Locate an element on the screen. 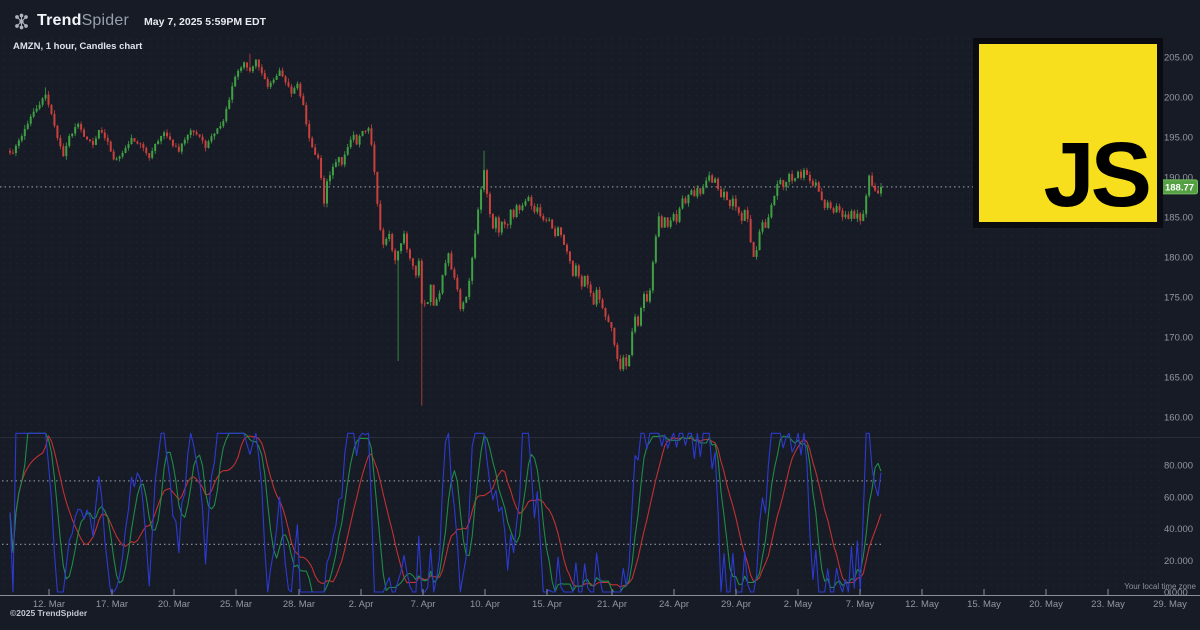 This screenshot has height=630, width=1200. price-axis-label: 160.00 is located at coordinates (1178, 418).